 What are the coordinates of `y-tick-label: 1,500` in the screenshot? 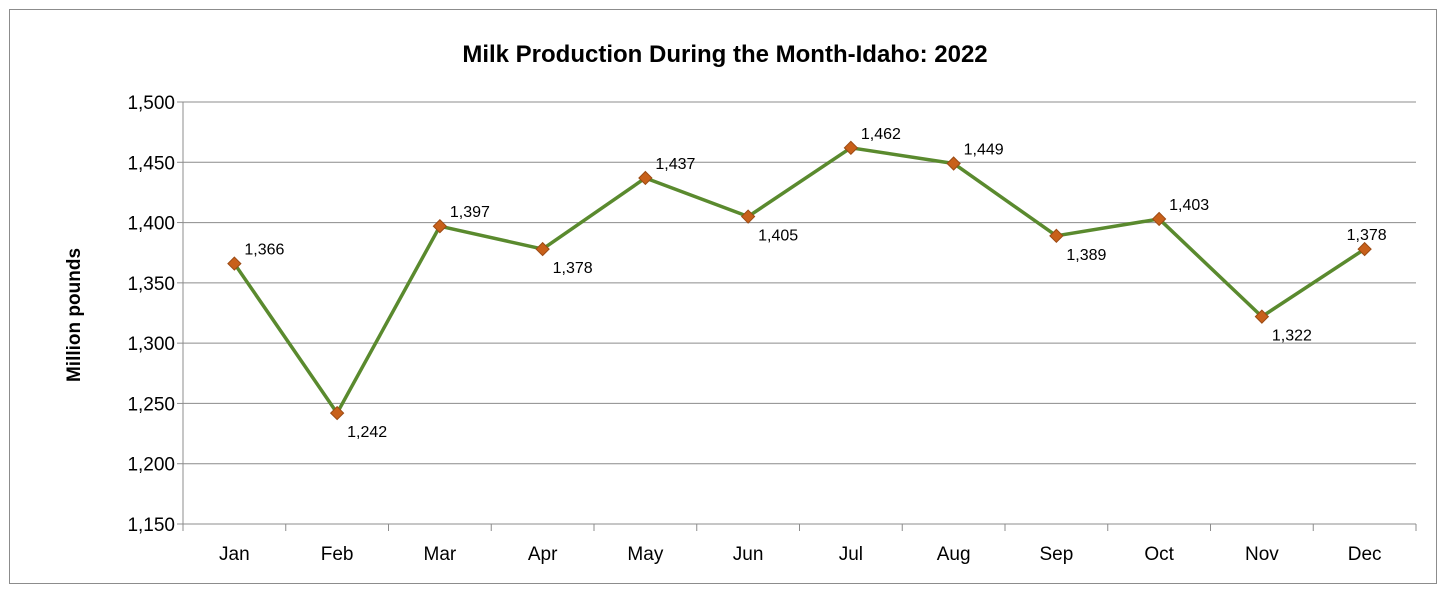 It's located at (151, 103).